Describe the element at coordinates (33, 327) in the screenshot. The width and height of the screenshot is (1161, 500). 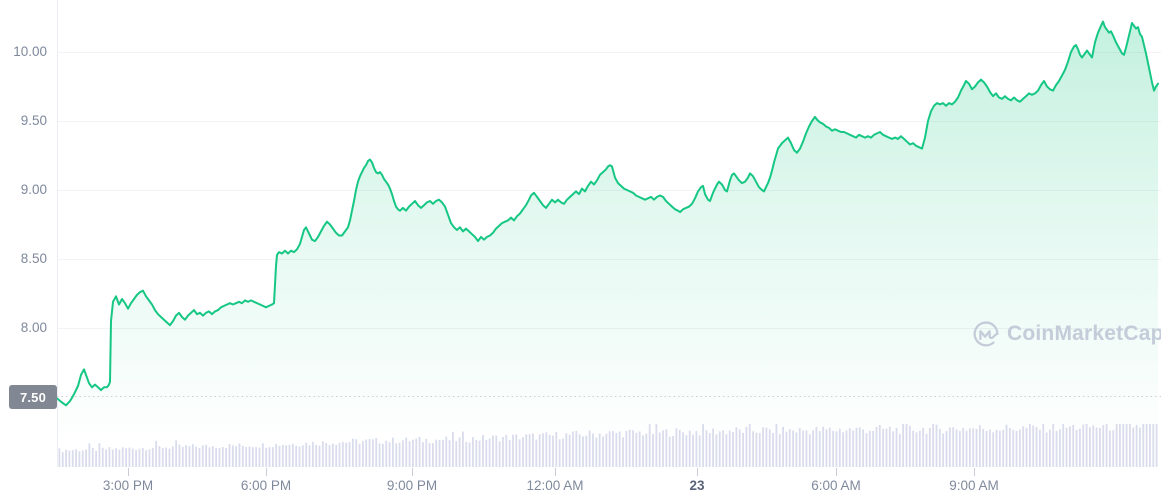
I see `y-axis-label: 8.00` at that location.